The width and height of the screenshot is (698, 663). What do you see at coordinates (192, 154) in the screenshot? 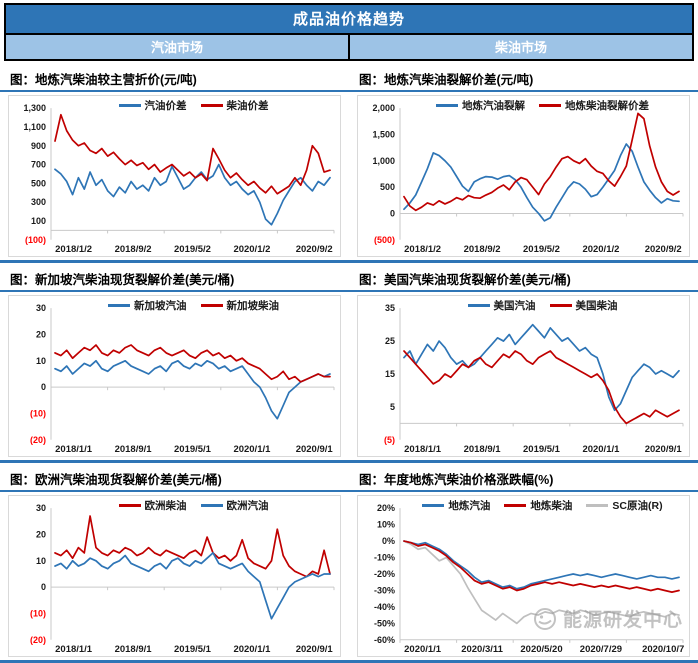
I see `series-line-柴油价差` at bounding box center [192, 154].